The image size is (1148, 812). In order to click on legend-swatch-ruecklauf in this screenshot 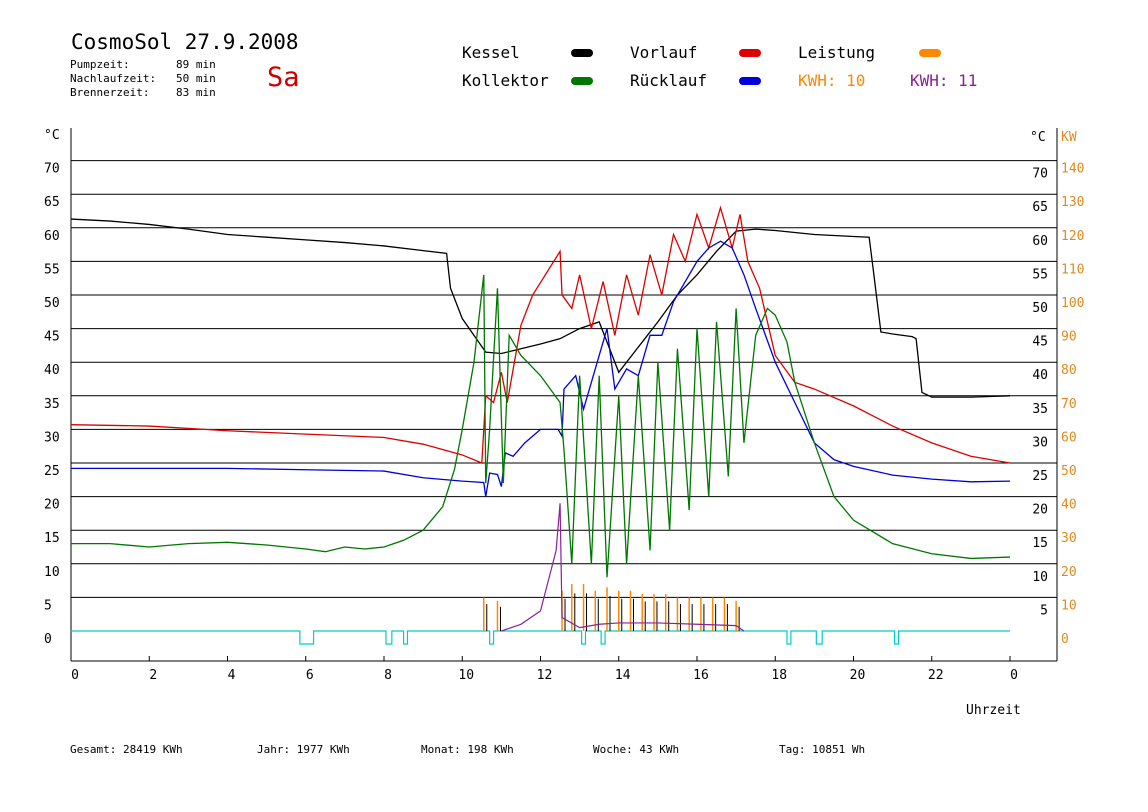, I will do `click(750, 81)`.